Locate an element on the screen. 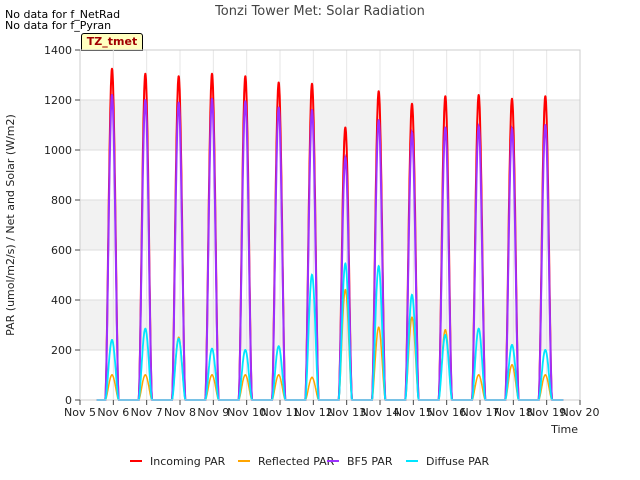 The image size is (640, 480). x-tick-label: Nov 13 is located at coordinates (346, 412).